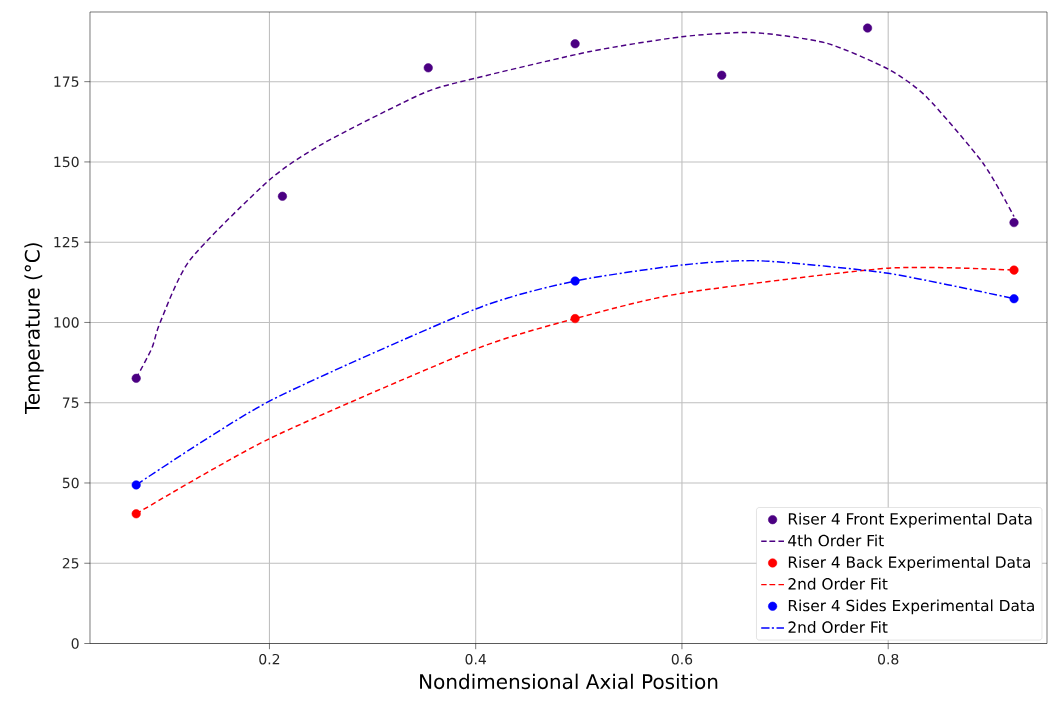 The width and height of the screenshot is (1049, 707). I want to click on y-tick-label: 0, so click(75, 643).